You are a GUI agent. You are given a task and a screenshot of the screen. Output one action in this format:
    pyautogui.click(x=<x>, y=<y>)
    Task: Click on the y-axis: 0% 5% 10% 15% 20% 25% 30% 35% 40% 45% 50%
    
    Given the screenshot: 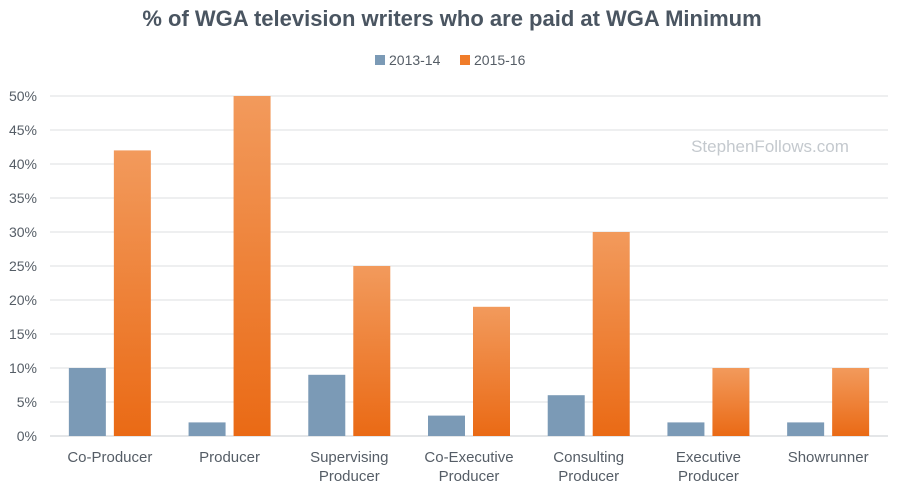 What is the action you would take?
    pyautogui.click(x=23, y=266)
    